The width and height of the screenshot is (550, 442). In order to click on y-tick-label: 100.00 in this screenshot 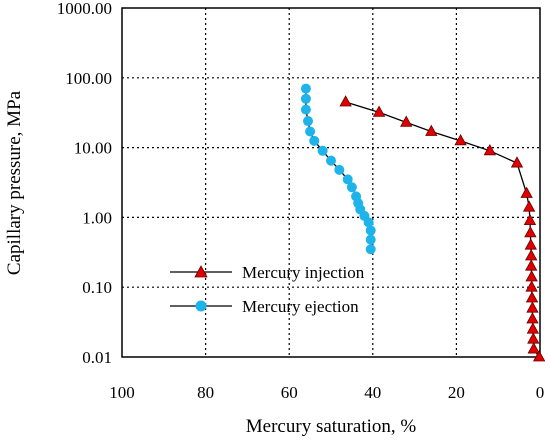, I will do `click(88, 78)`.